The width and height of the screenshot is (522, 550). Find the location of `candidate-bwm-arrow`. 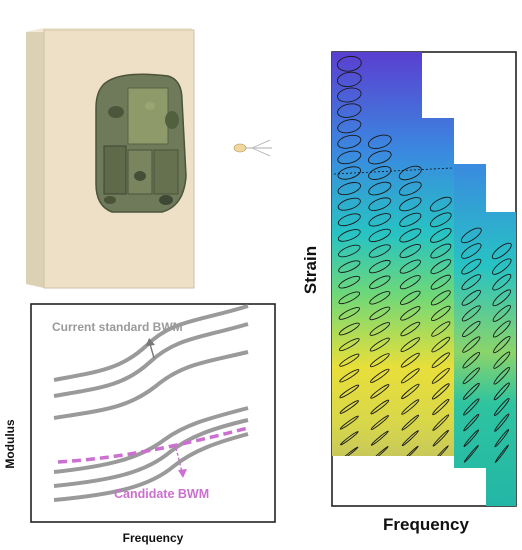

candidate-bwm-arrow is located at coordinates (181, 462).